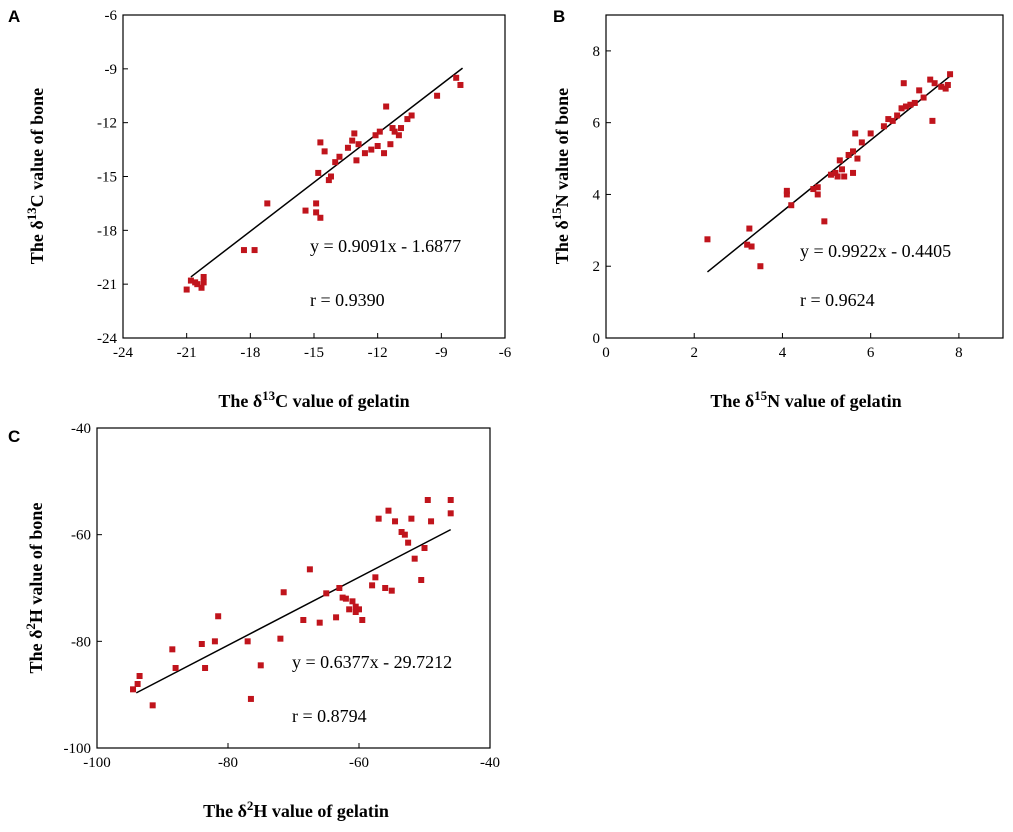  Describe the element at coordinates (313, 399) in the screenshot. I see `panel-a-x-axis-title: The δ13C value of gelatin` at that location.